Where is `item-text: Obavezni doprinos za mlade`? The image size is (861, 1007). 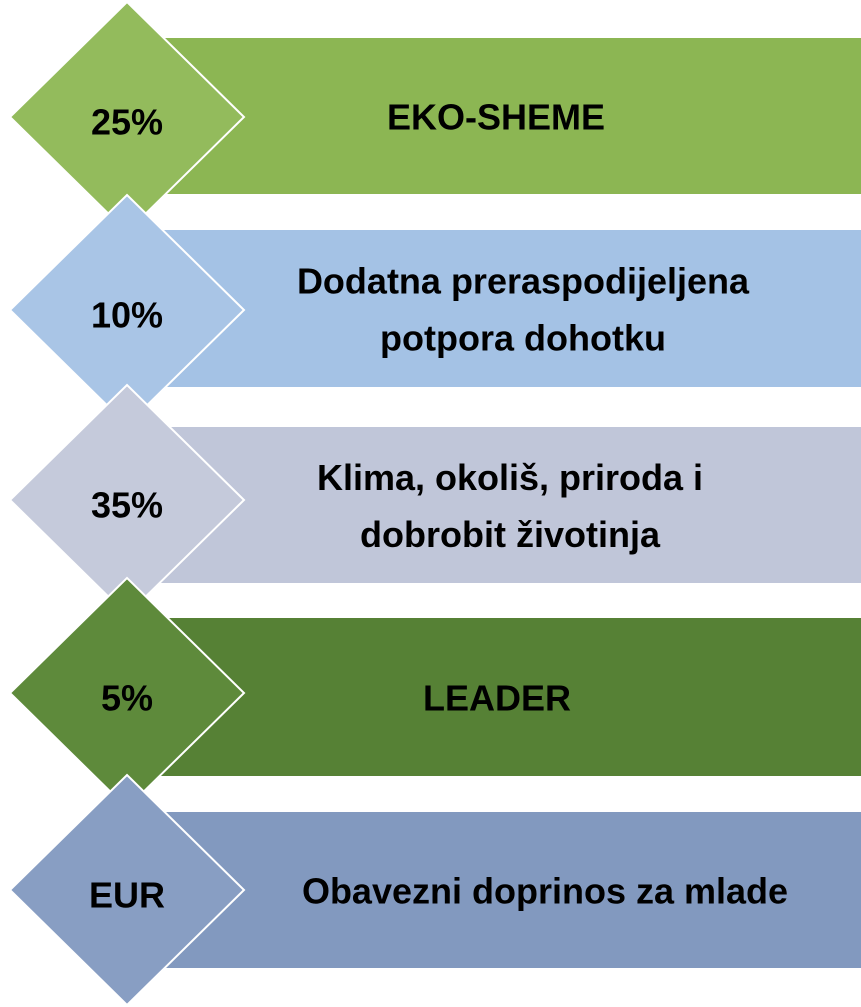
item-text: Obavezni doprinos za mlade is located at coordinates (545, 891).